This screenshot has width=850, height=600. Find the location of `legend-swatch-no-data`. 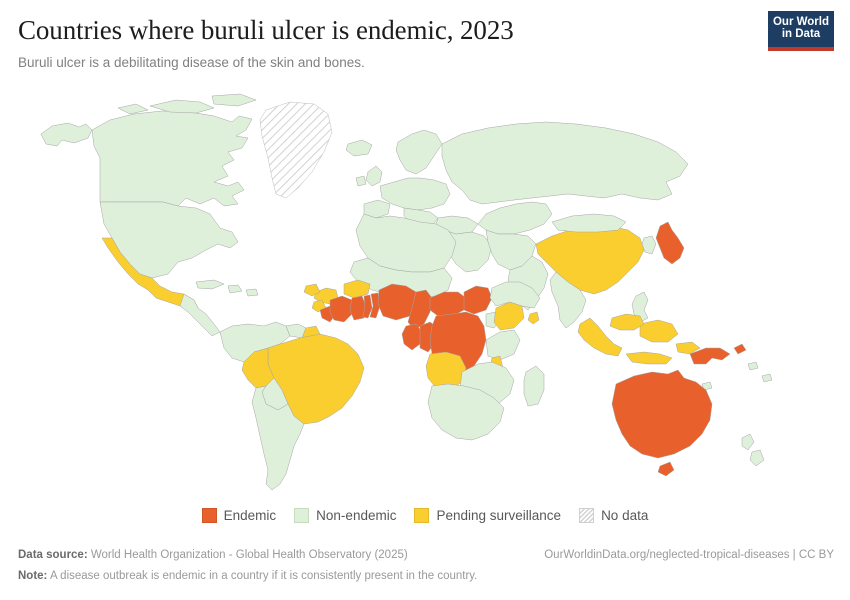

legend-swatch-no-data is located at coordinates (587, 515).